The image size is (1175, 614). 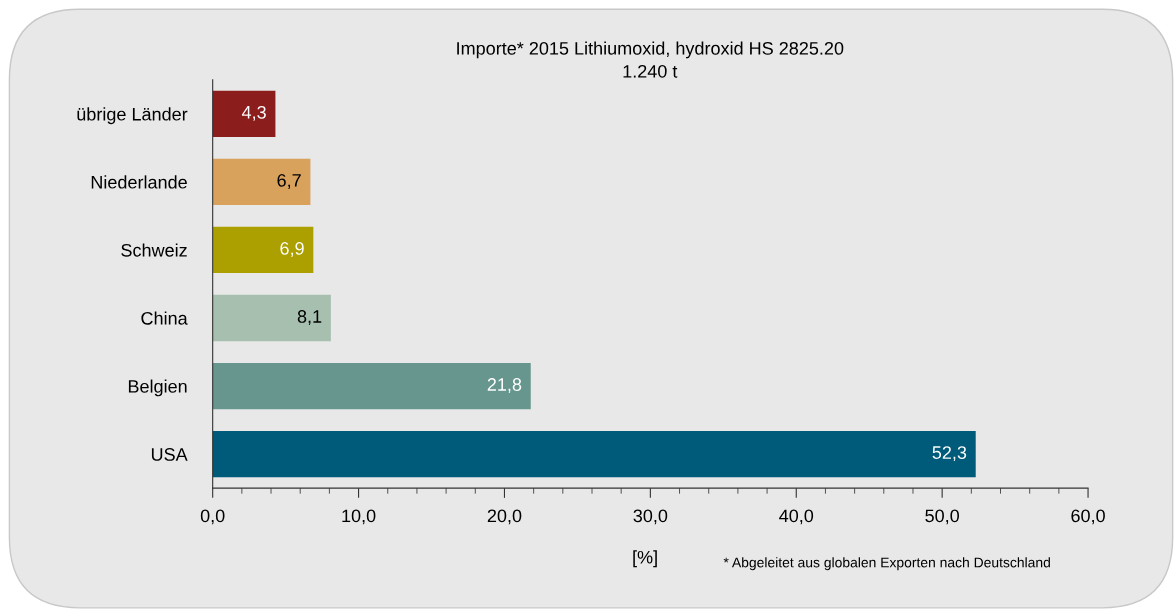 What do you see at coordinates (359, 517) in the screenshot?
I see `x-tick-label: 10,0` at bounding box center [359, 517].